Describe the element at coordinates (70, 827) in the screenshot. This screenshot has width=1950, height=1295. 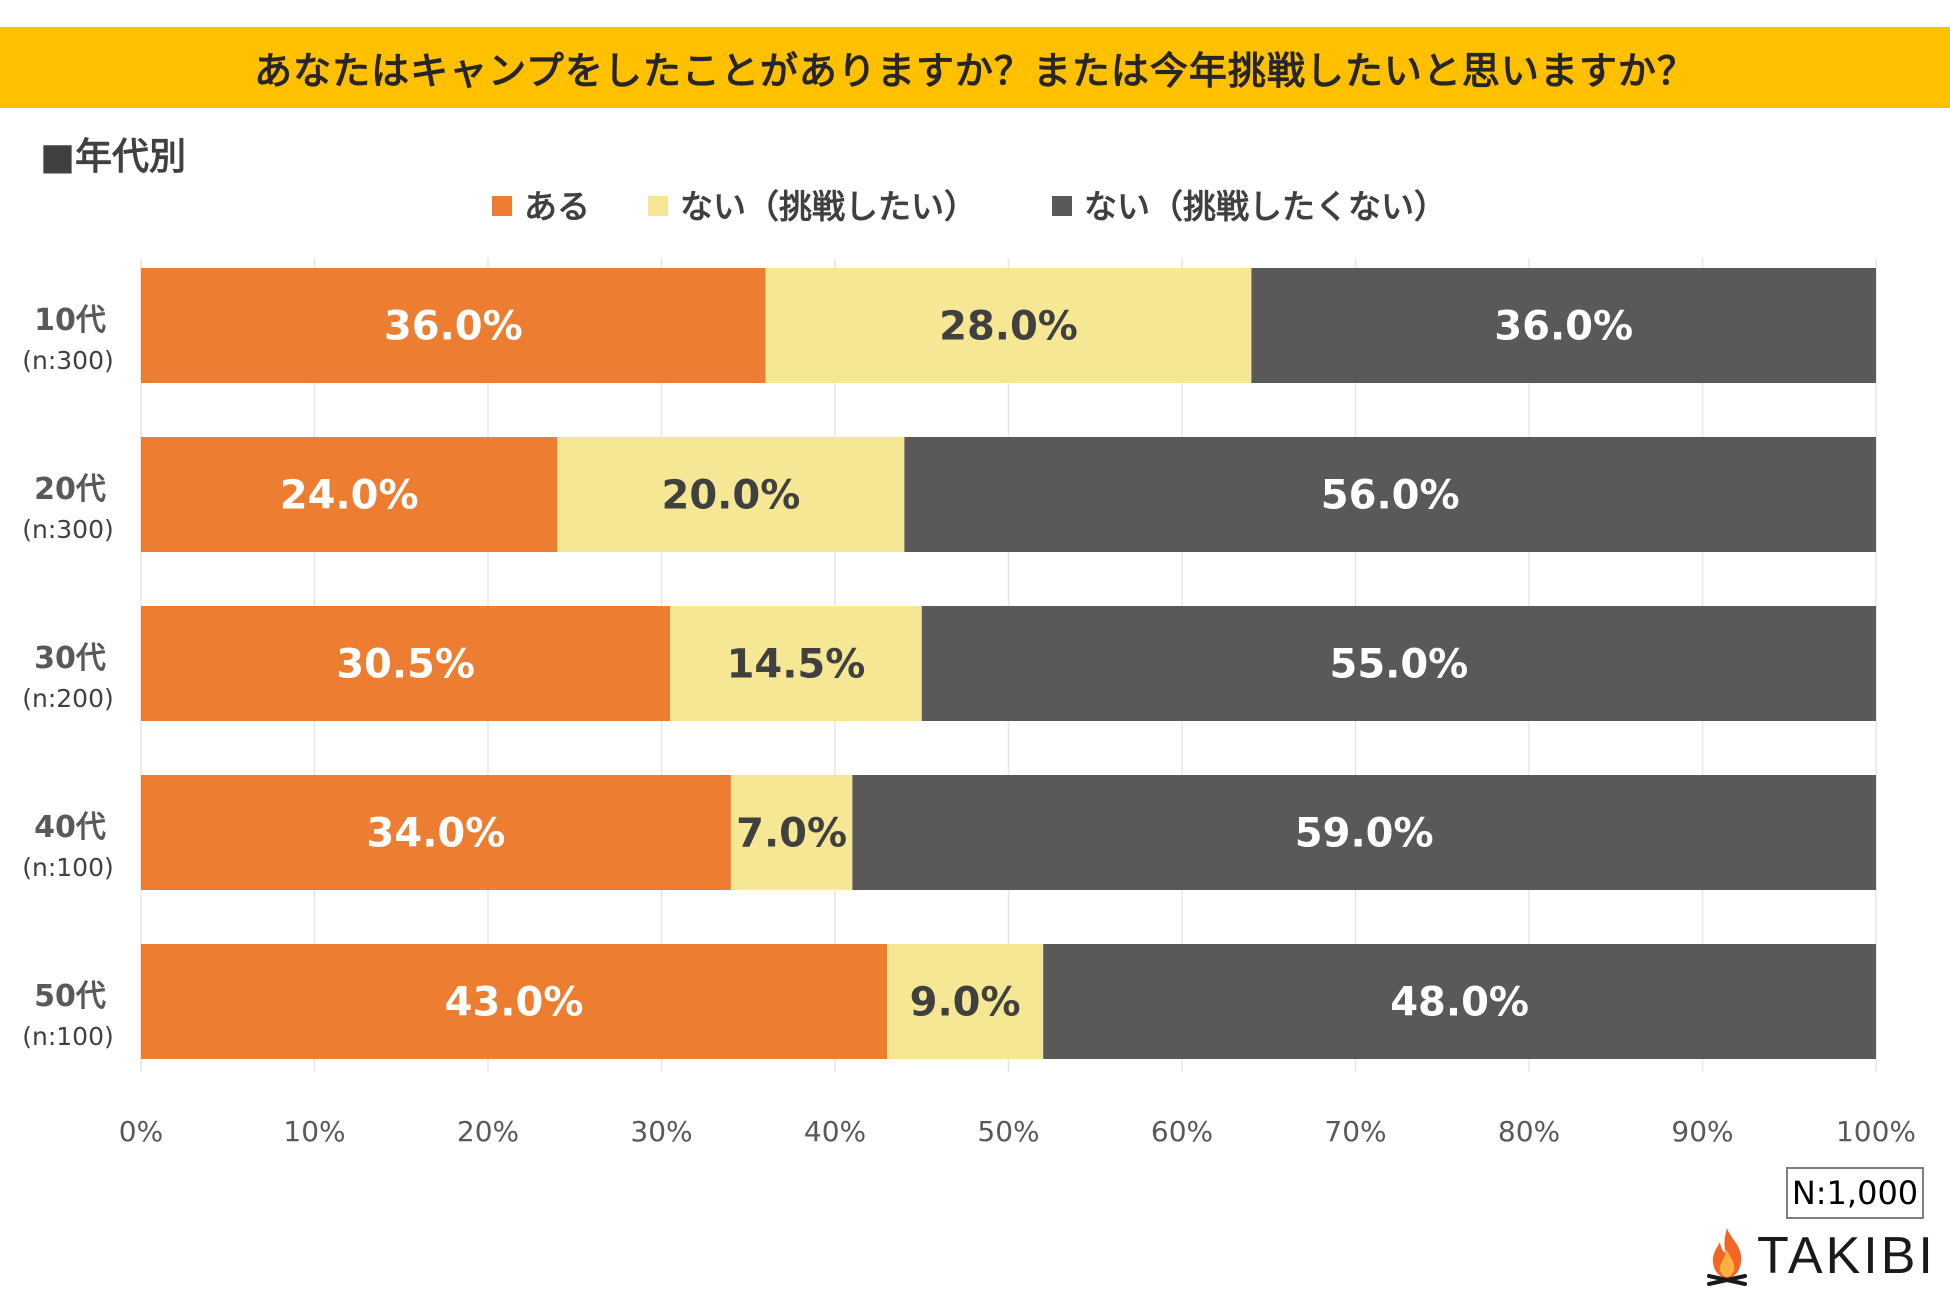
I see `category-label: 40代` at that location.